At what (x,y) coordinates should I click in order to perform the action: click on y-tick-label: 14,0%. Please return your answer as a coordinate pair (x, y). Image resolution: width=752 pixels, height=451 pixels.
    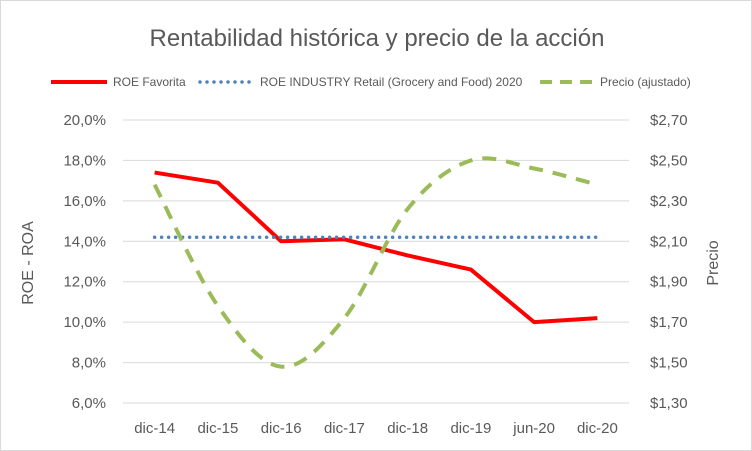
    Looking at the image, I should click on (84, 241).